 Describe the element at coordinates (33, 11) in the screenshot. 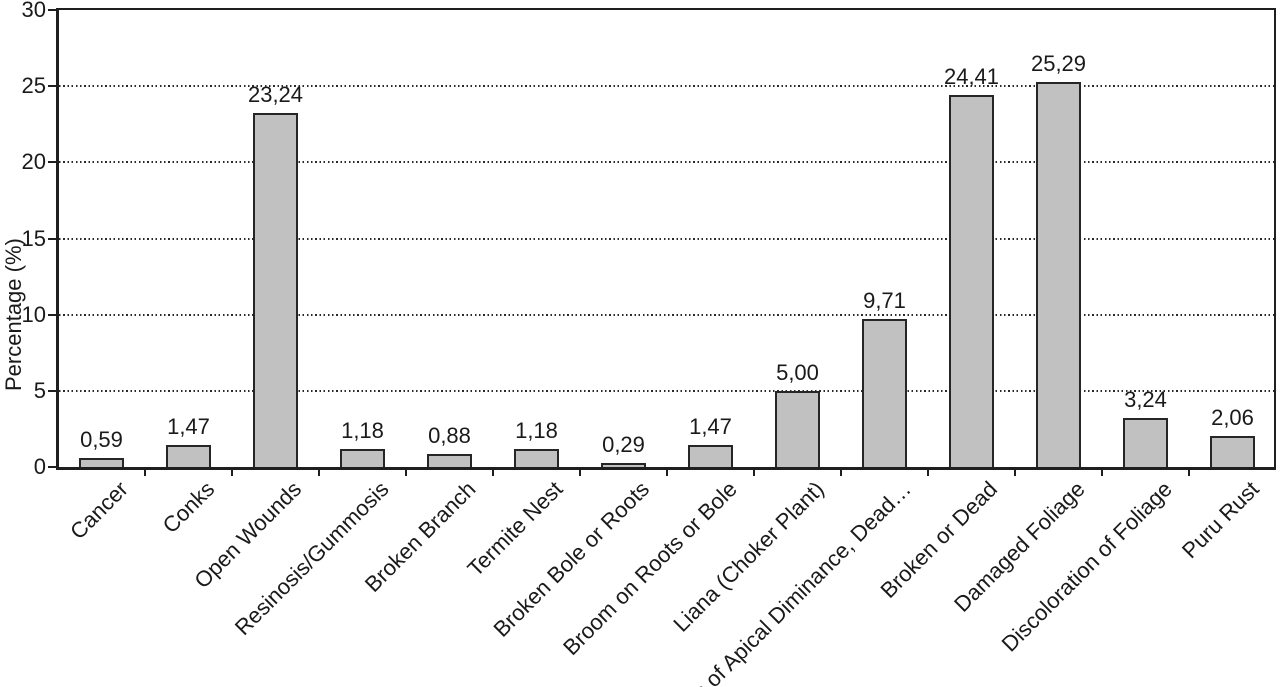

I see `y-tick-label: 30` at that location.